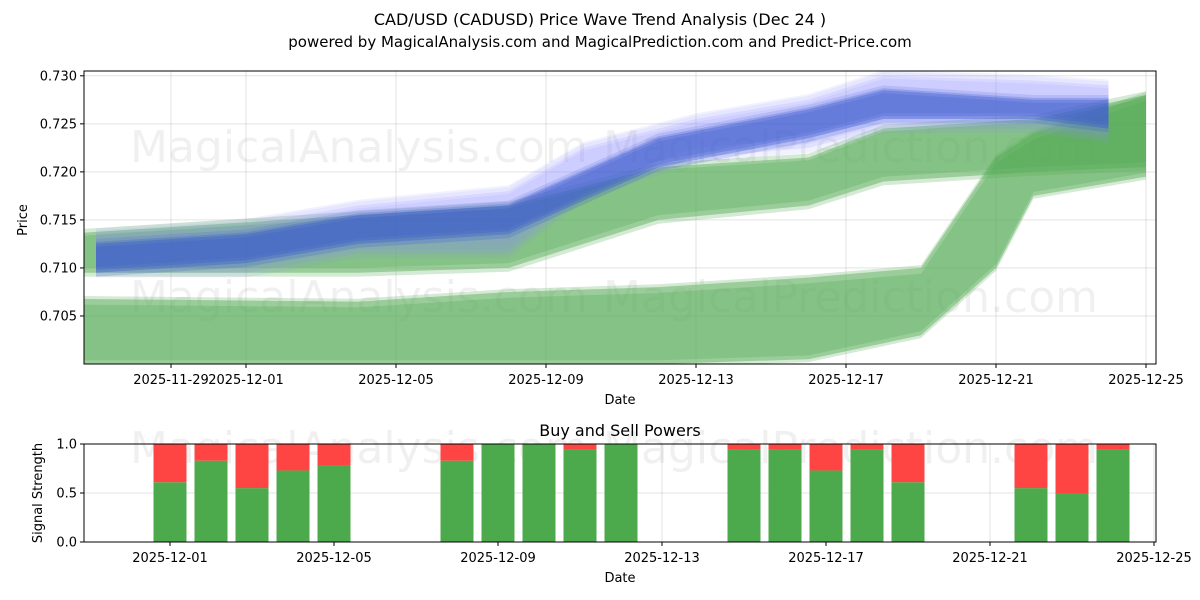  What do you see at coordinates (66, 543) in the screenshot?
I see `signal-ytick-label-0: 0.0` at bounding box center [66, 543].